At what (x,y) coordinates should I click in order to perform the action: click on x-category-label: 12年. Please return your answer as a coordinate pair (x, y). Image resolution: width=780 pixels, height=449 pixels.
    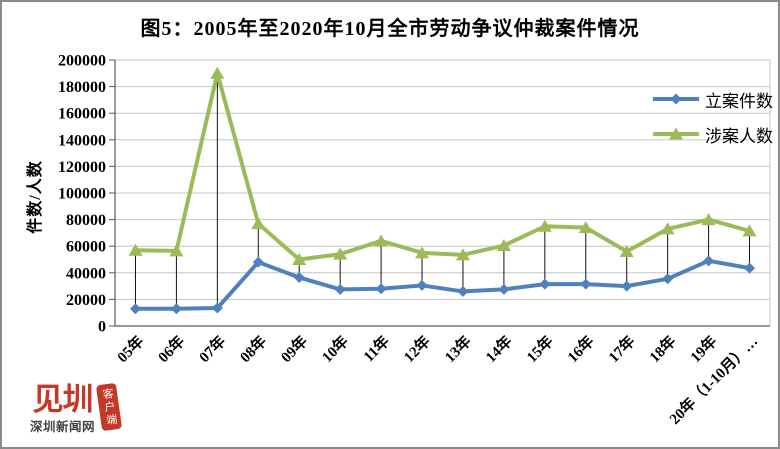
    Looking at the image, I should click on (417, 349).